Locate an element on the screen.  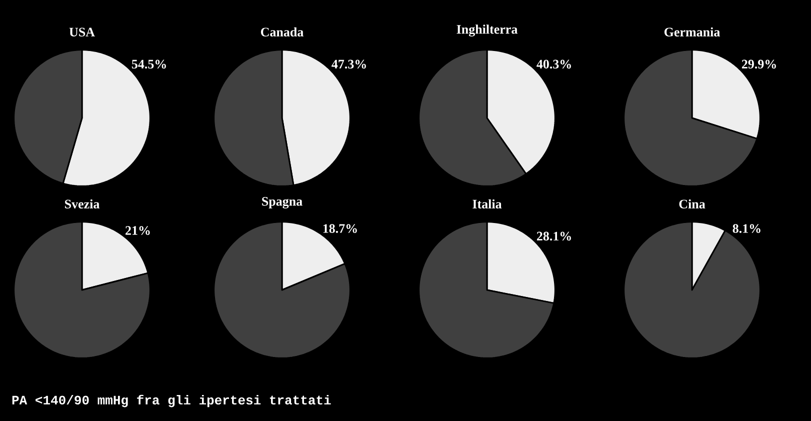
text: PA <140/90 mmHg fra gli ipertesi trattati is located at coordinates (171, 401).